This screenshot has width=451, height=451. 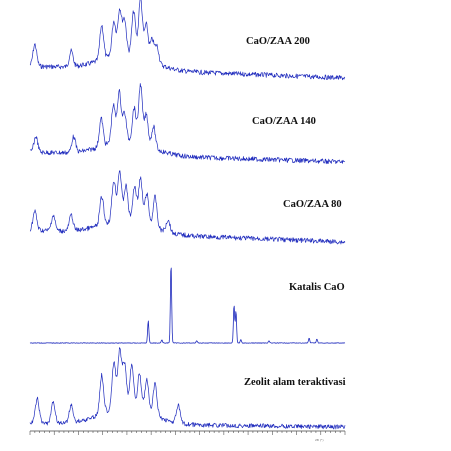 What do you see at coordinates (187, 436) in the screenshot?
I see `x-axis: 2θ (°)` at bounding box center [187, 436].